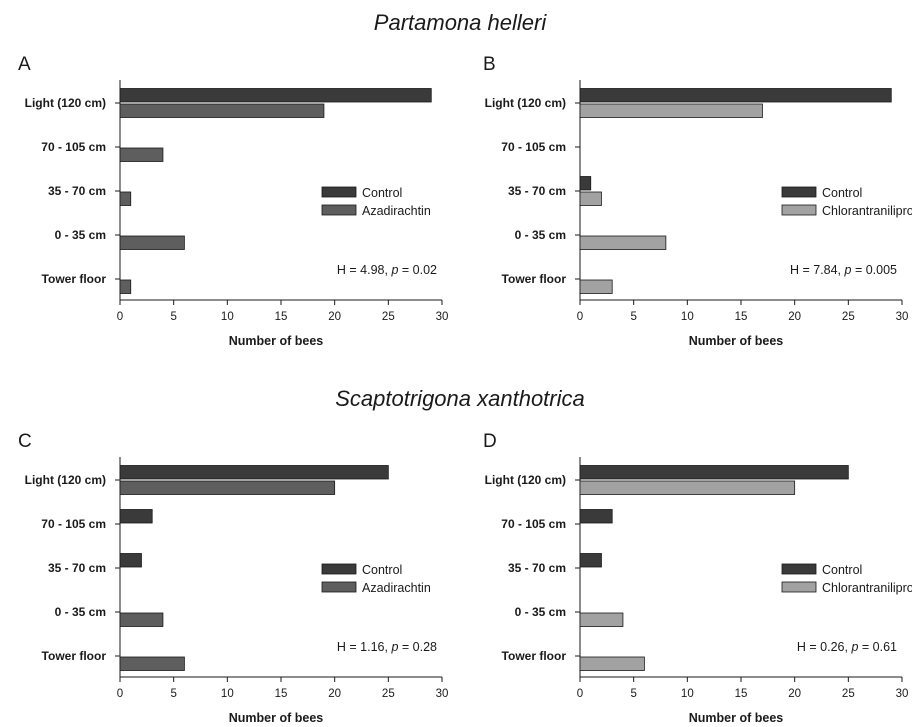 This screenshot has width=912, height=727. Describe the element at coordinates (460, 398) in the screenshot. I see `species-title-bottom: Scaptotrigona xanthotrica` at that location.